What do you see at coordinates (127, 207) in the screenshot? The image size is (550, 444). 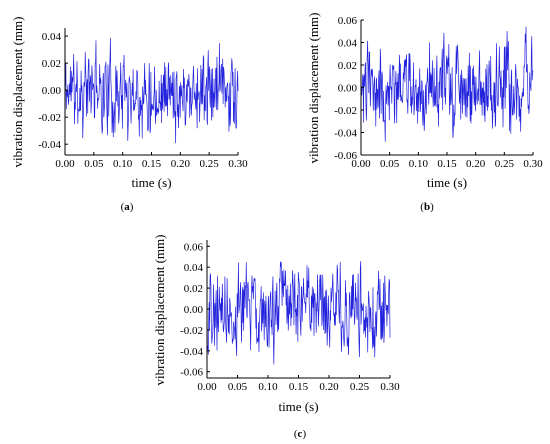 I see `panel-caption: (a)` at bounding box center [127, 207].